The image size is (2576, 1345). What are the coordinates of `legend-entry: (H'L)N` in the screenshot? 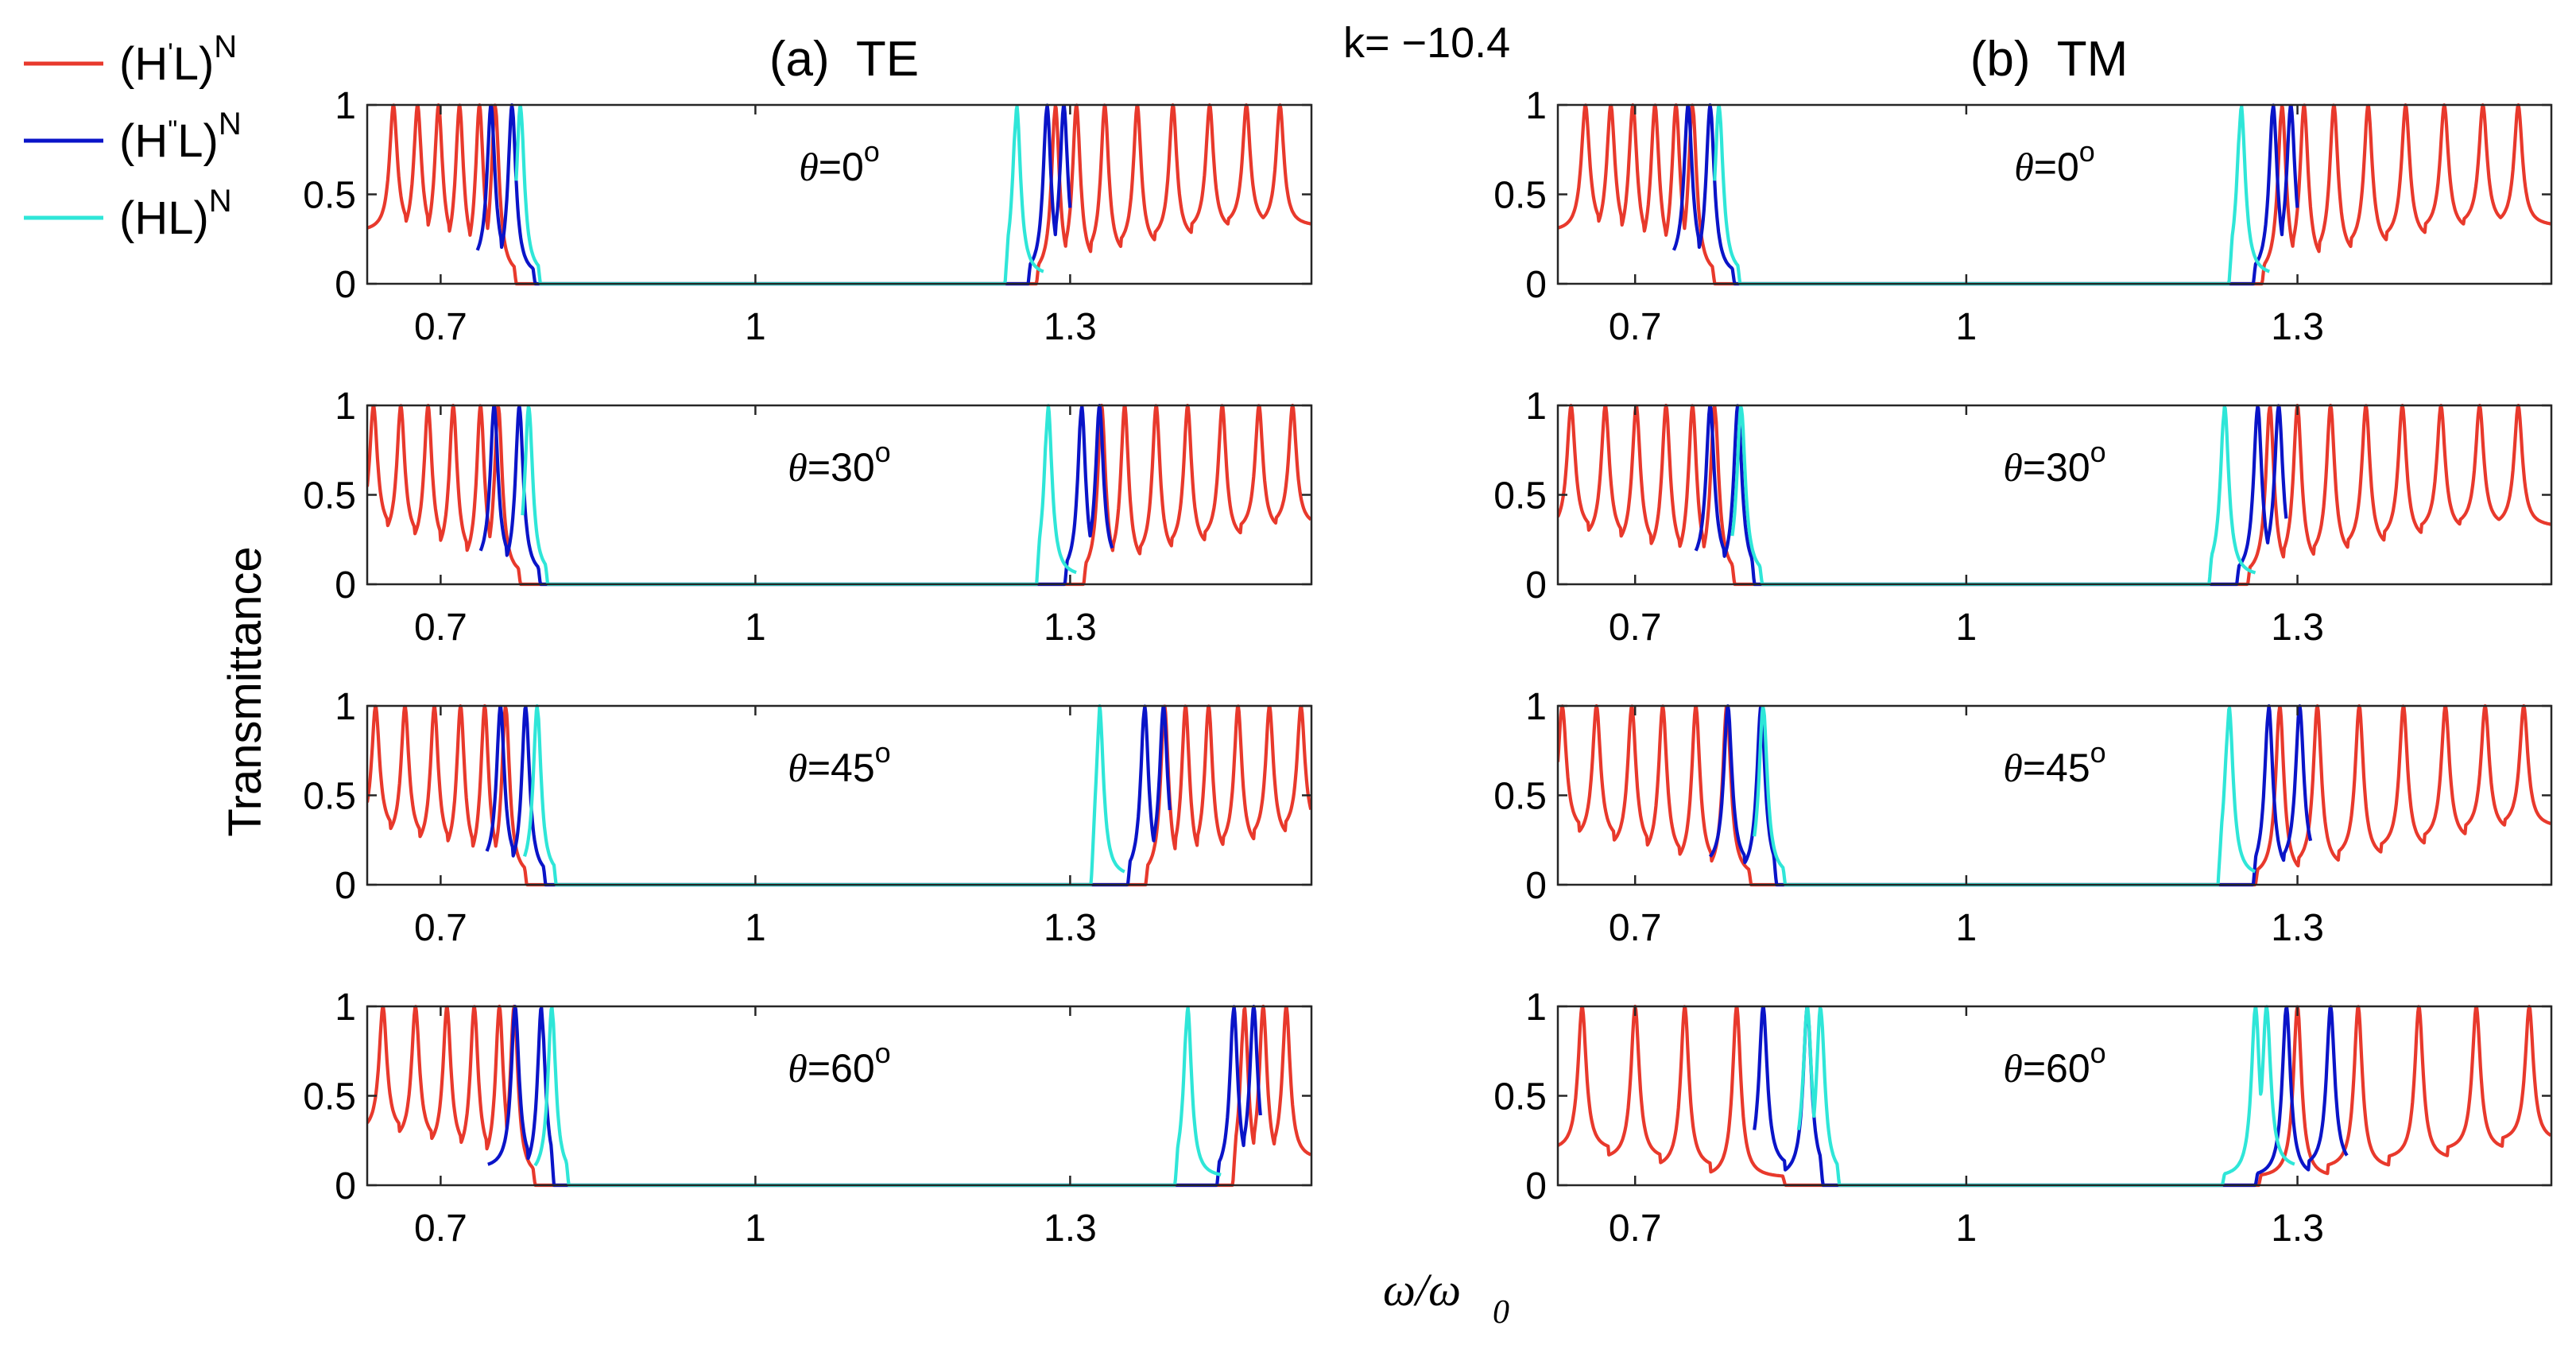 It's located at (130, 59).